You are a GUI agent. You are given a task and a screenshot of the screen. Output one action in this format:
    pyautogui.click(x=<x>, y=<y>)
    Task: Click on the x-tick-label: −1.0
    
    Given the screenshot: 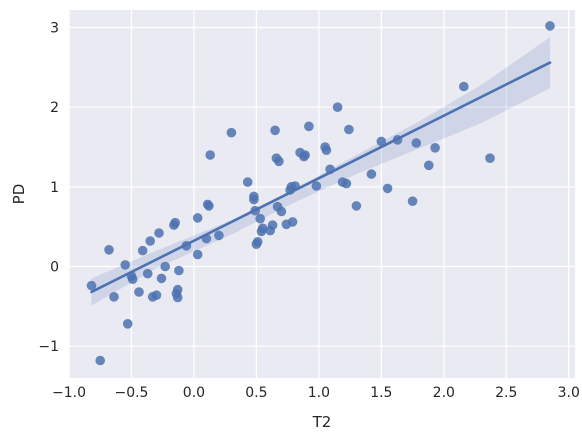 What is the action you would take?
    pyautogui.click(x=69, y=393)
    